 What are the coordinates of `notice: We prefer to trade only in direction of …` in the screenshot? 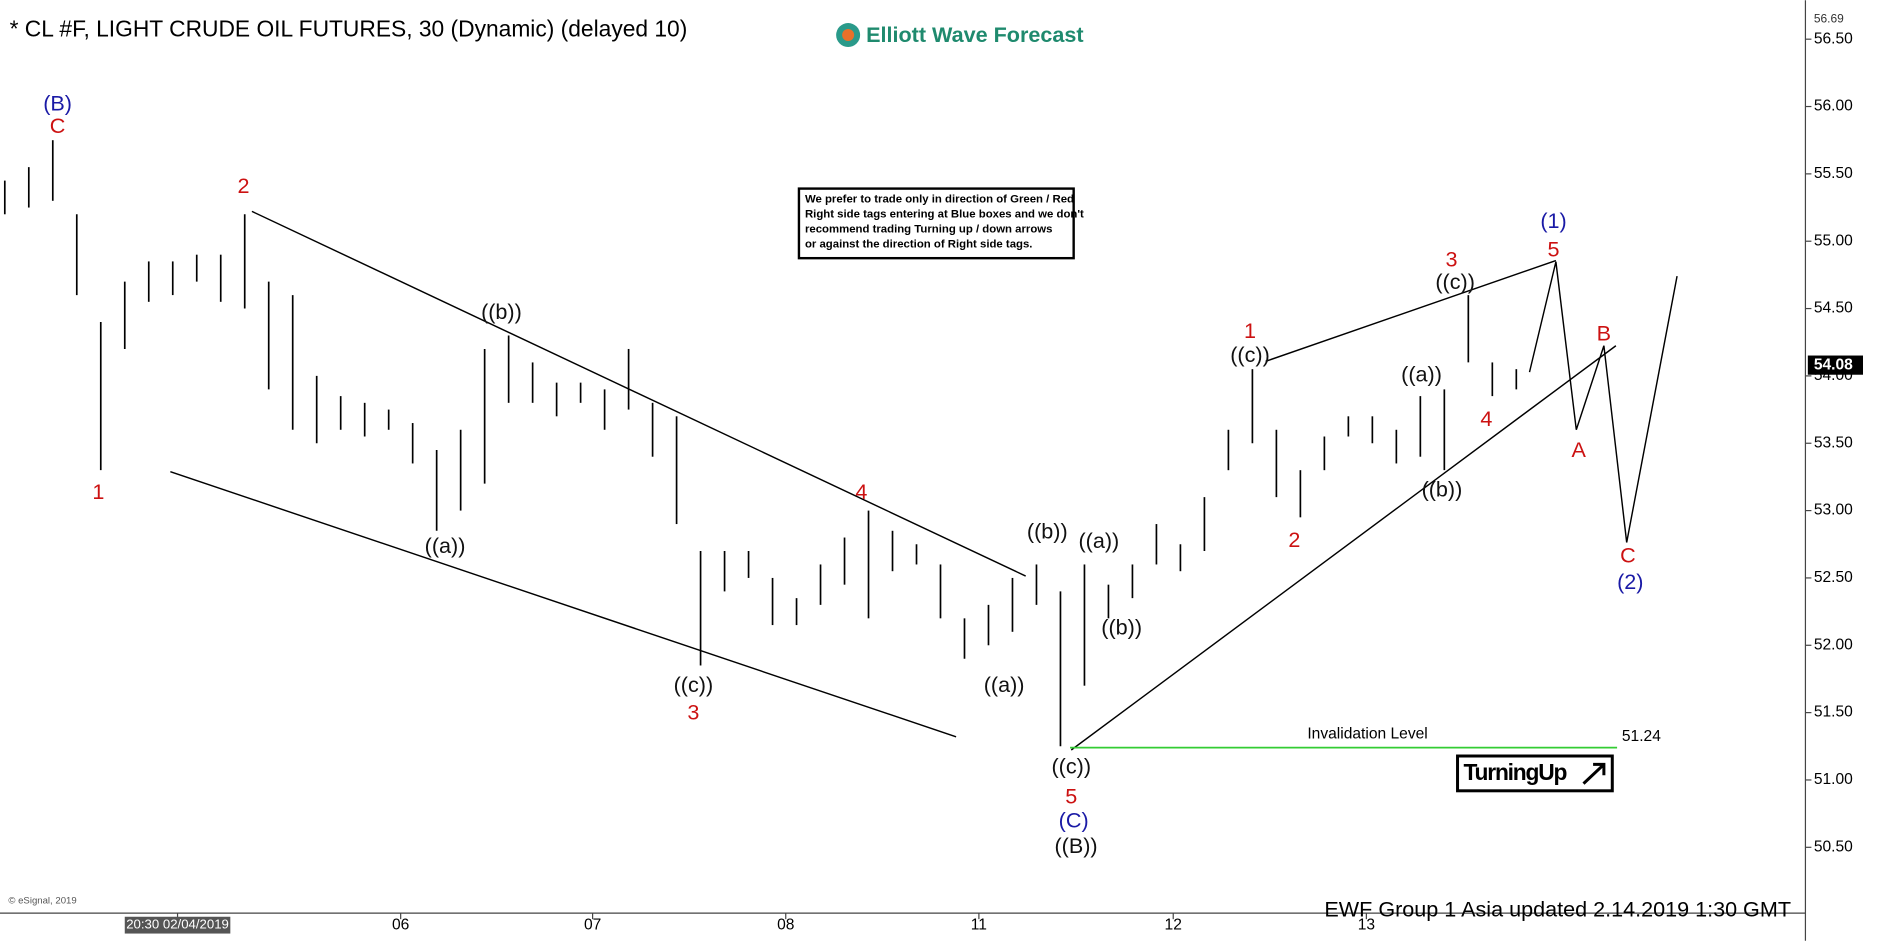 It's located at (944, 221).